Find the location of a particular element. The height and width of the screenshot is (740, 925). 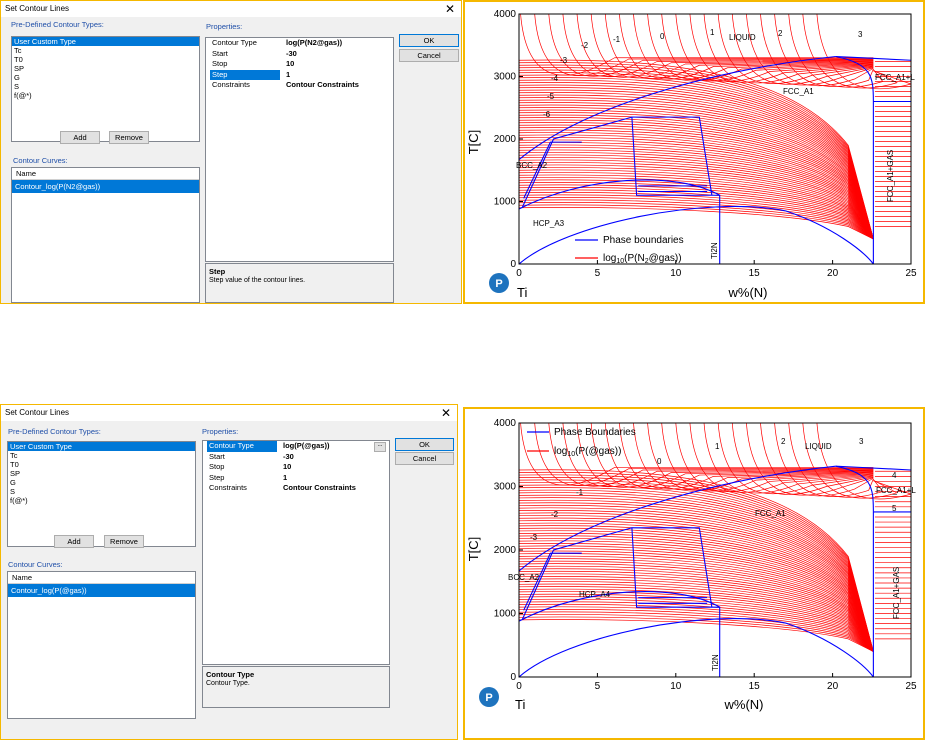

x-tick-label: 25 is located at coordinates (911, 273).